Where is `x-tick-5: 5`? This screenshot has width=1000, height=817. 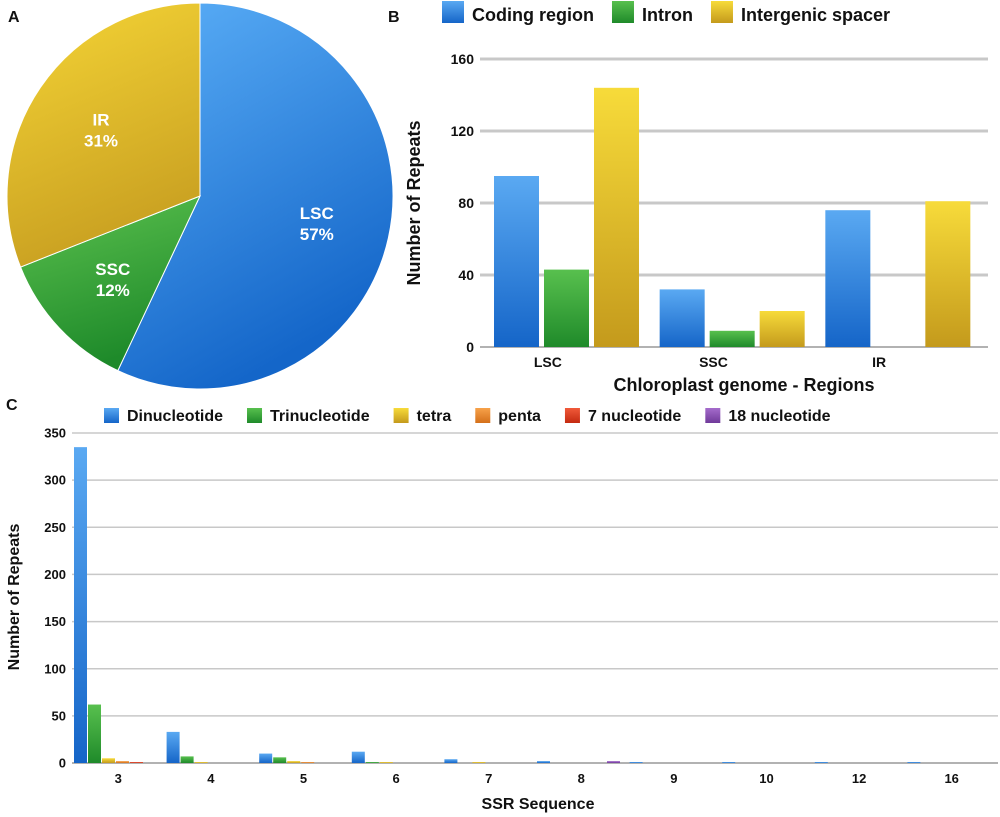 x-tick-5: 5 is located at coordinates (303, 778).